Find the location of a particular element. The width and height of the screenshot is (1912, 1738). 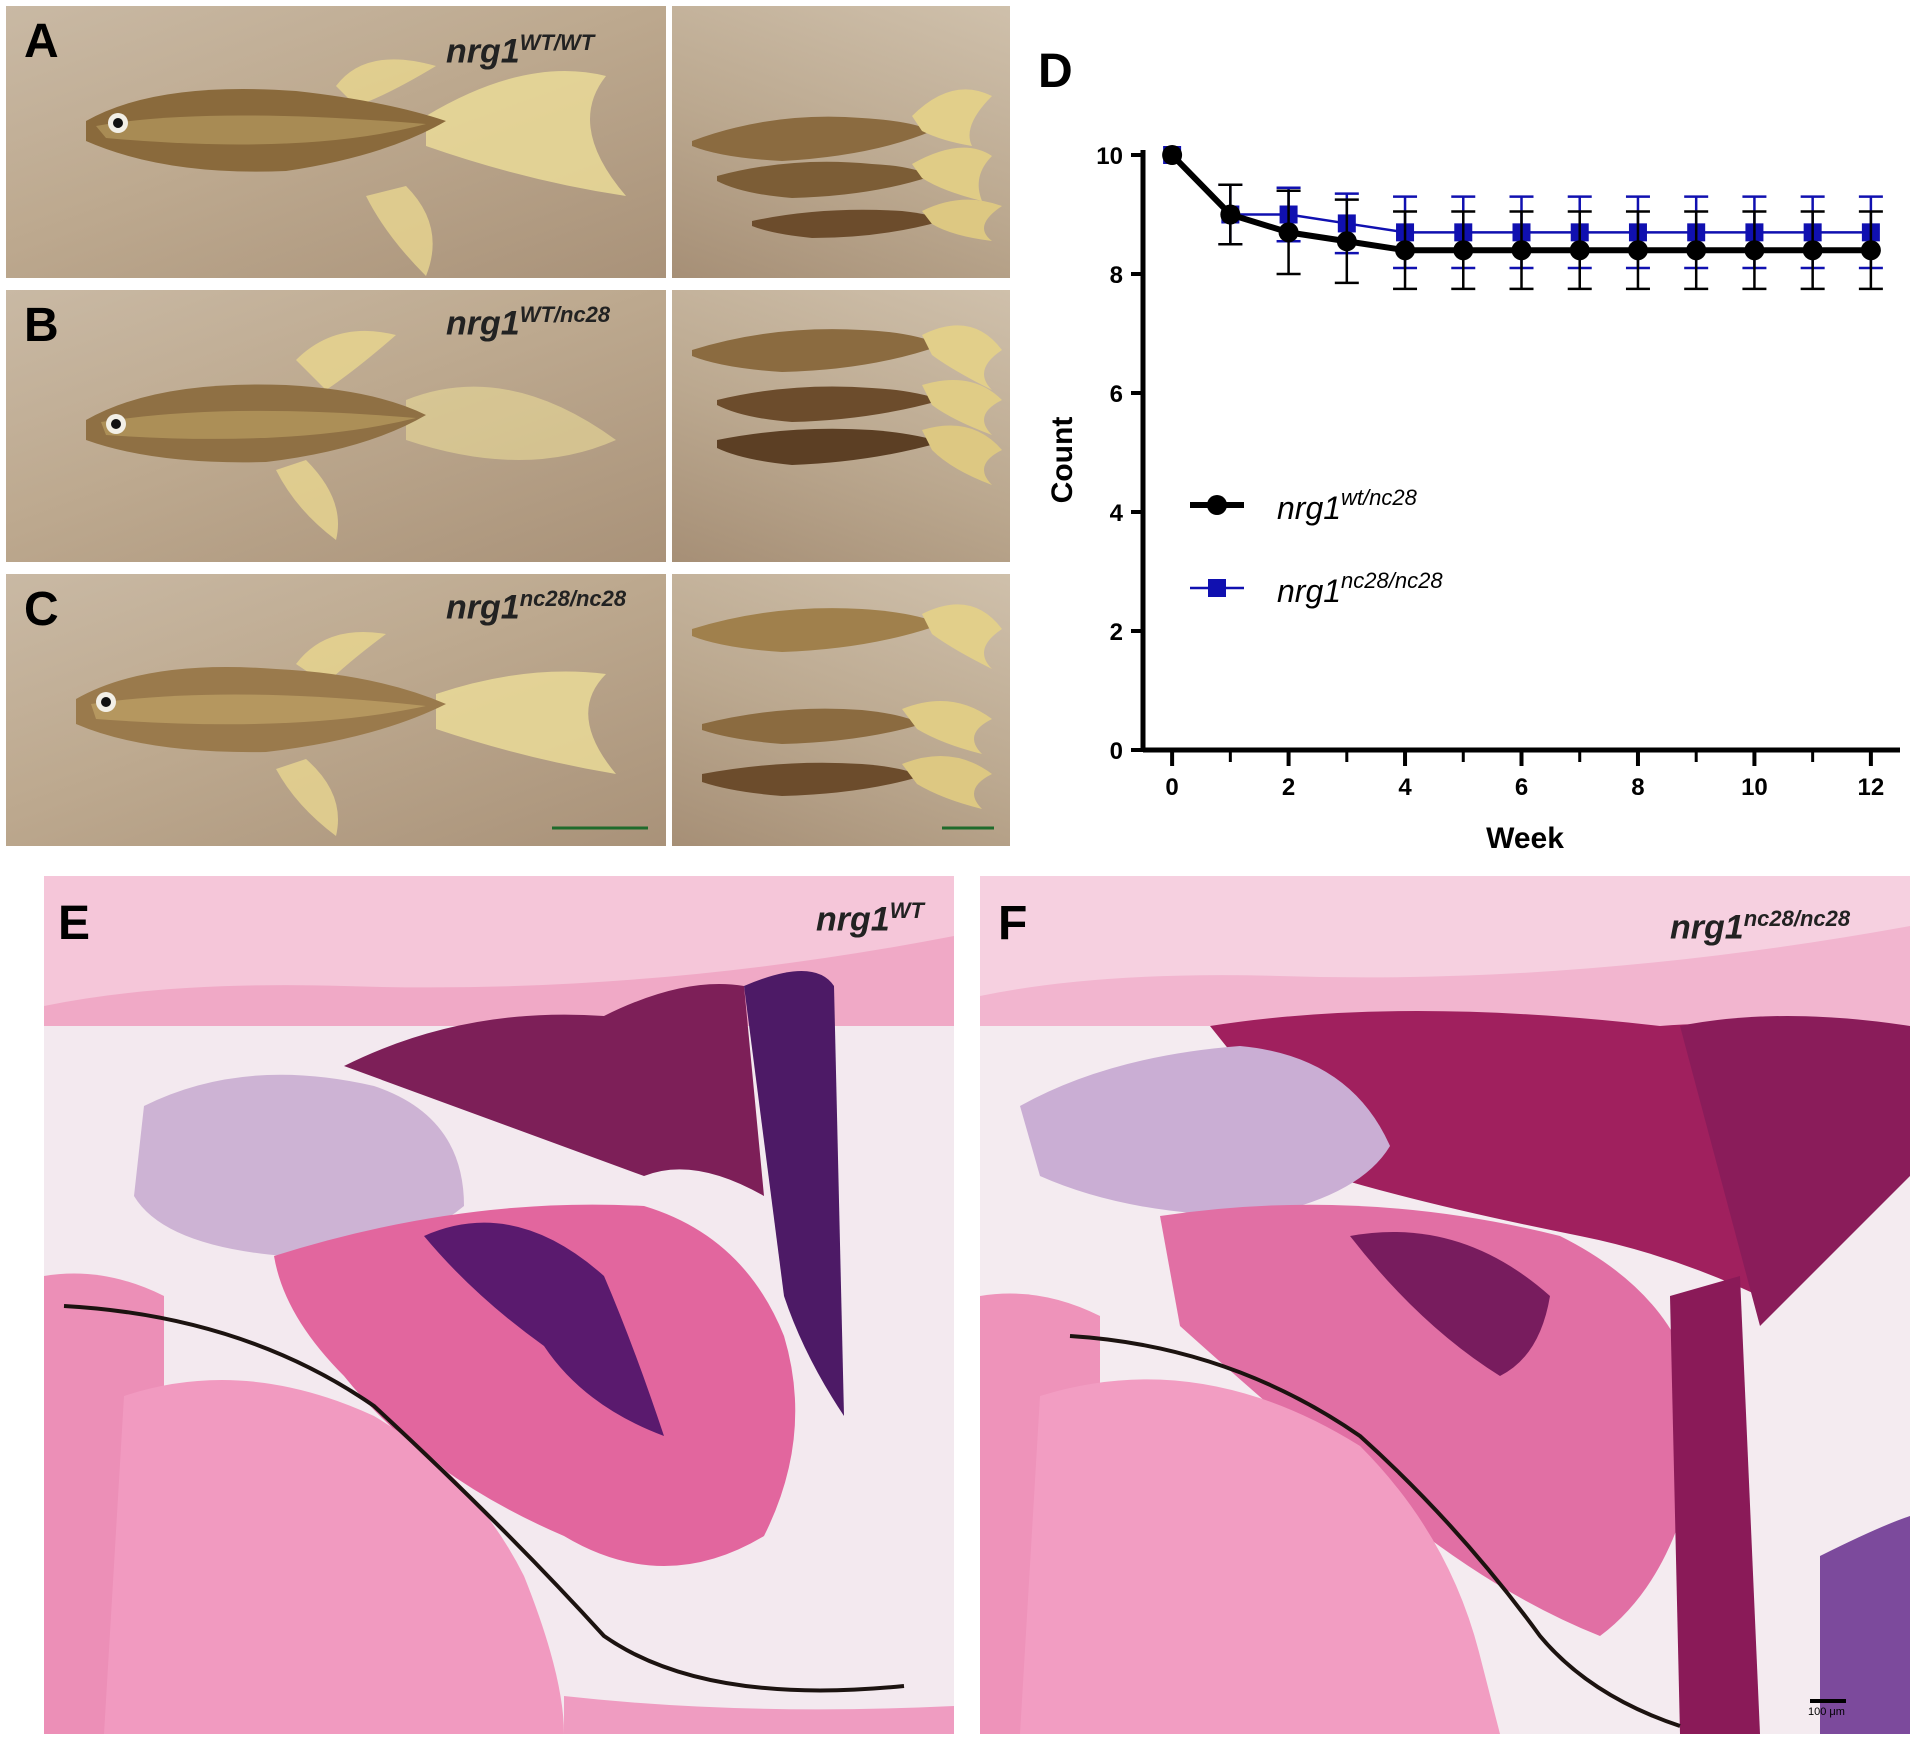

genotype-sup: WT/nc28 is located at coordinates (565, 314).